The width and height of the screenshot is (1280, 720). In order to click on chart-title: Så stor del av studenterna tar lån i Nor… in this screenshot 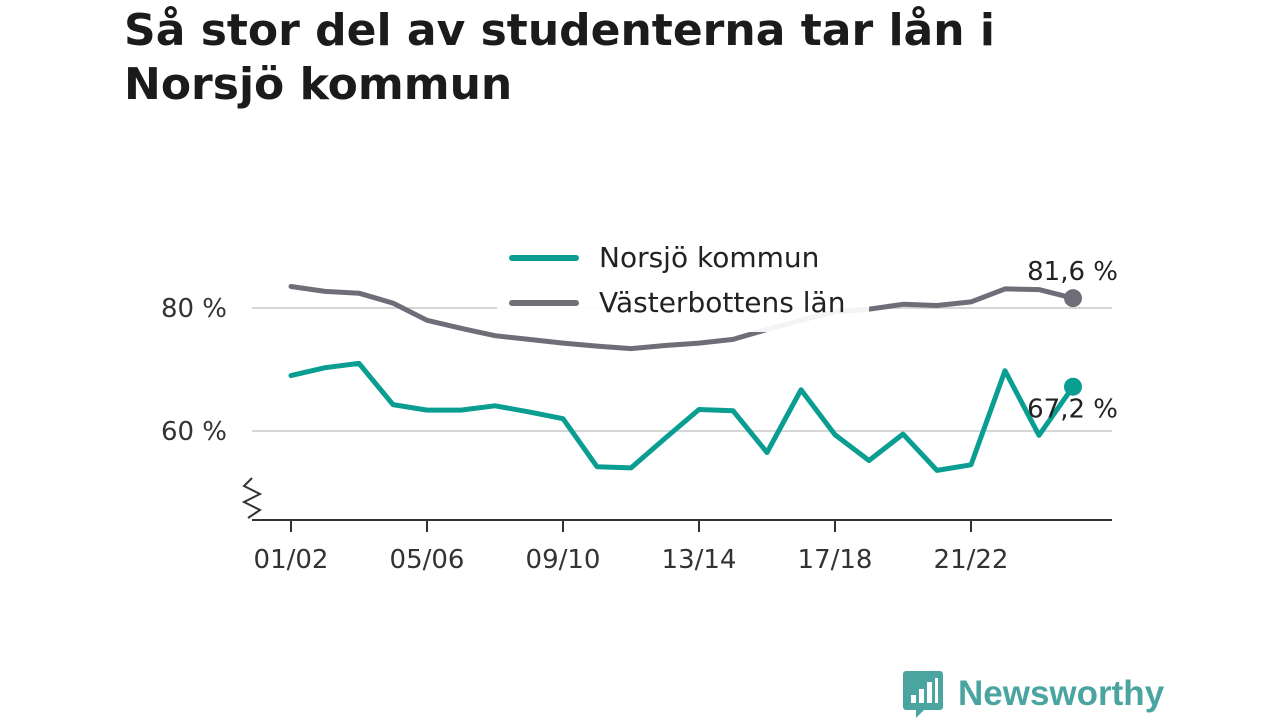, I will do `click(559, 57)`.